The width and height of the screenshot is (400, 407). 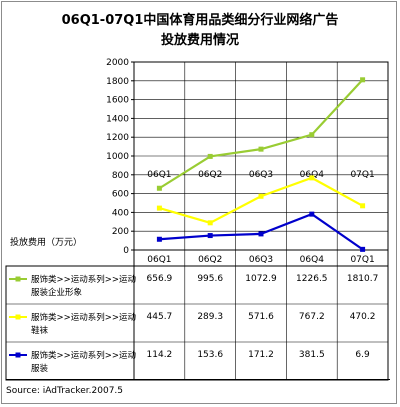 I want to click on footer-divider, so click(x=198, y=379).